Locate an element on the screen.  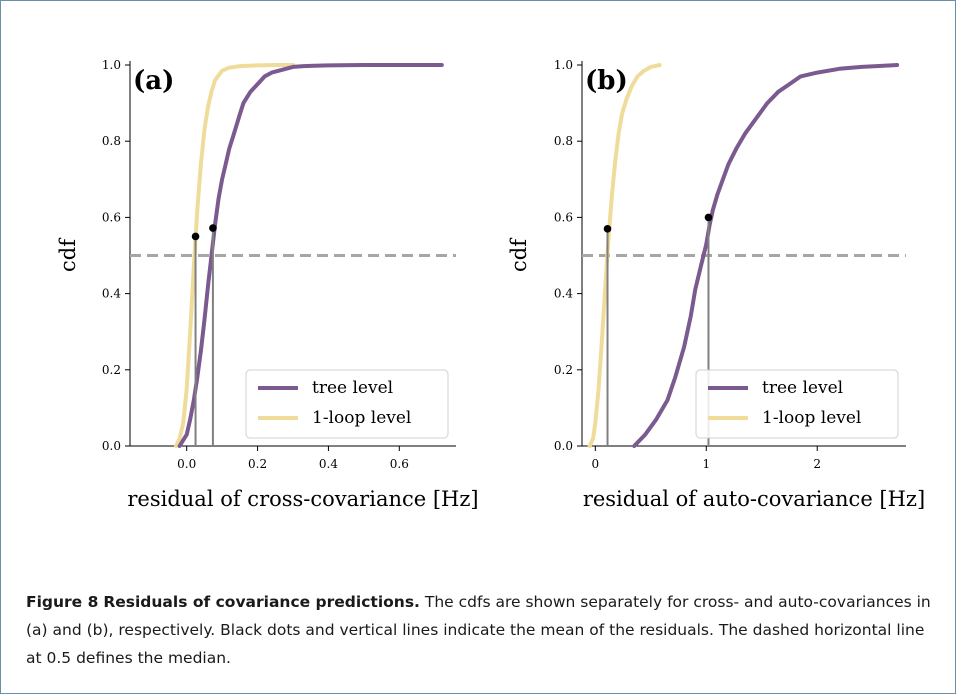
x-tick-label: 0.6 is located at coordinates (399, 464).